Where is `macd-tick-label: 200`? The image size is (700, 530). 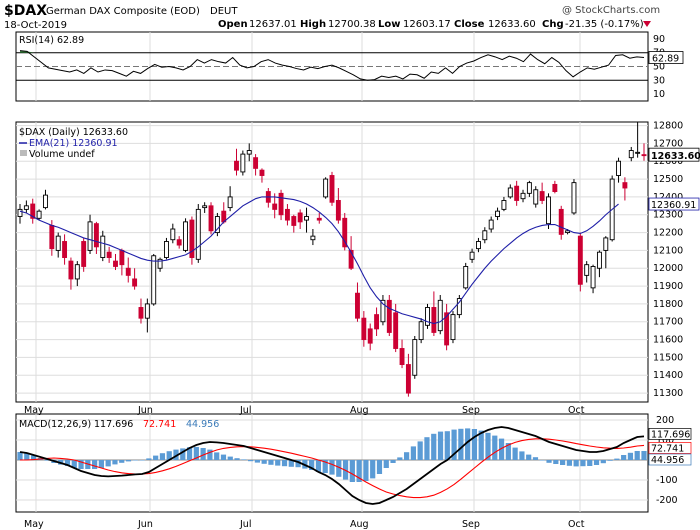 macd-tick-label: 200 is located at coordinates (665, 420).